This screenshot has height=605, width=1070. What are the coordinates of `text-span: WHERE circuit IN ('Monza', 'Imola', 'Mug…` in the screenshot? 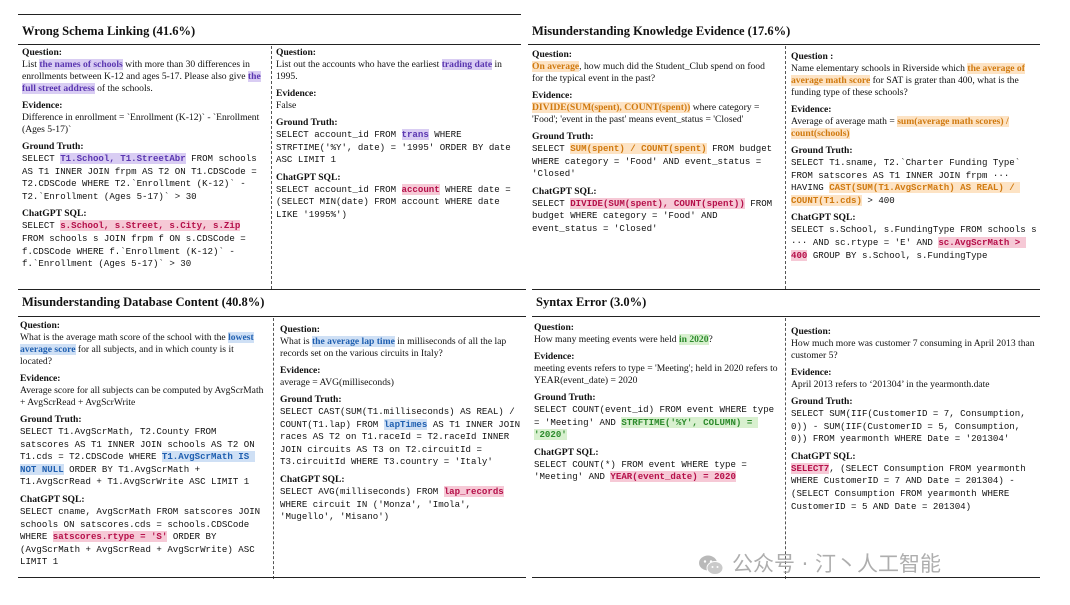 It's located at (395, 504).